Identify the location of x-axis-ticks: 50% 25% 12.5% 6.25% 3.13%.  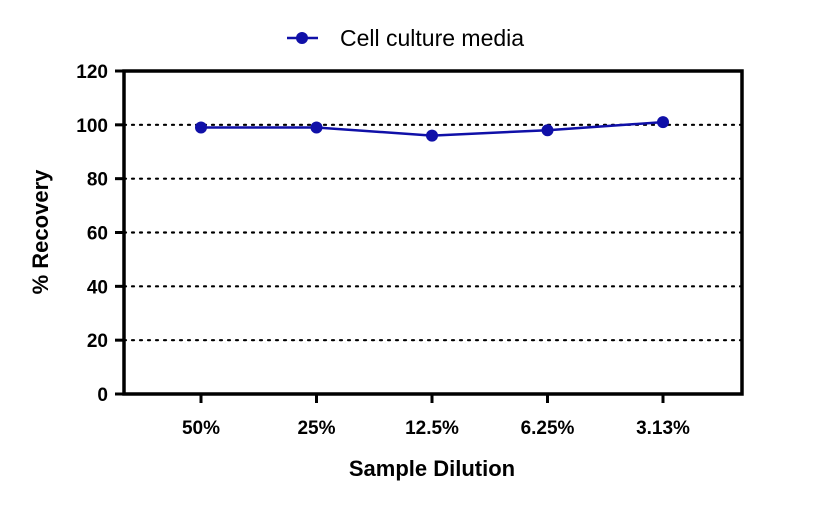
(436, 416).